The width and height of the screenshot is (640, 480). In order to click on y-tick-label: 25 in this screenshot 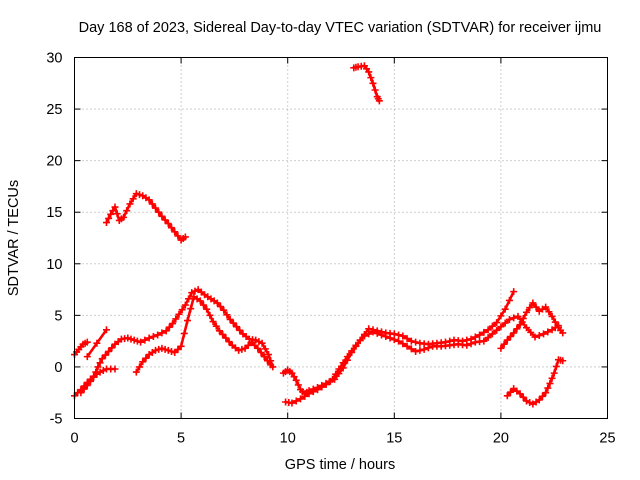, I will do `click(54, 110)`.